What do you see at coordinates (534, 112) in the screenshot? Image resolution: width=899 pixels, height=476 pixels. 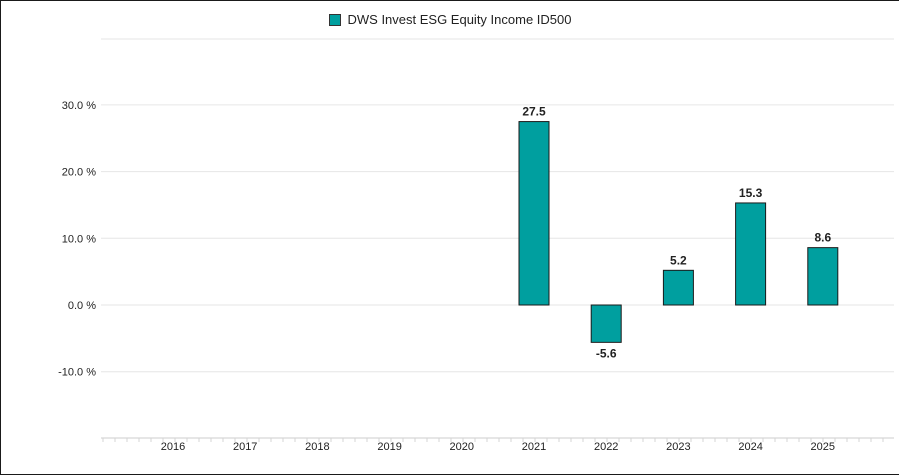 I see `data-label: 27.5` at bounding box center [534, 112].